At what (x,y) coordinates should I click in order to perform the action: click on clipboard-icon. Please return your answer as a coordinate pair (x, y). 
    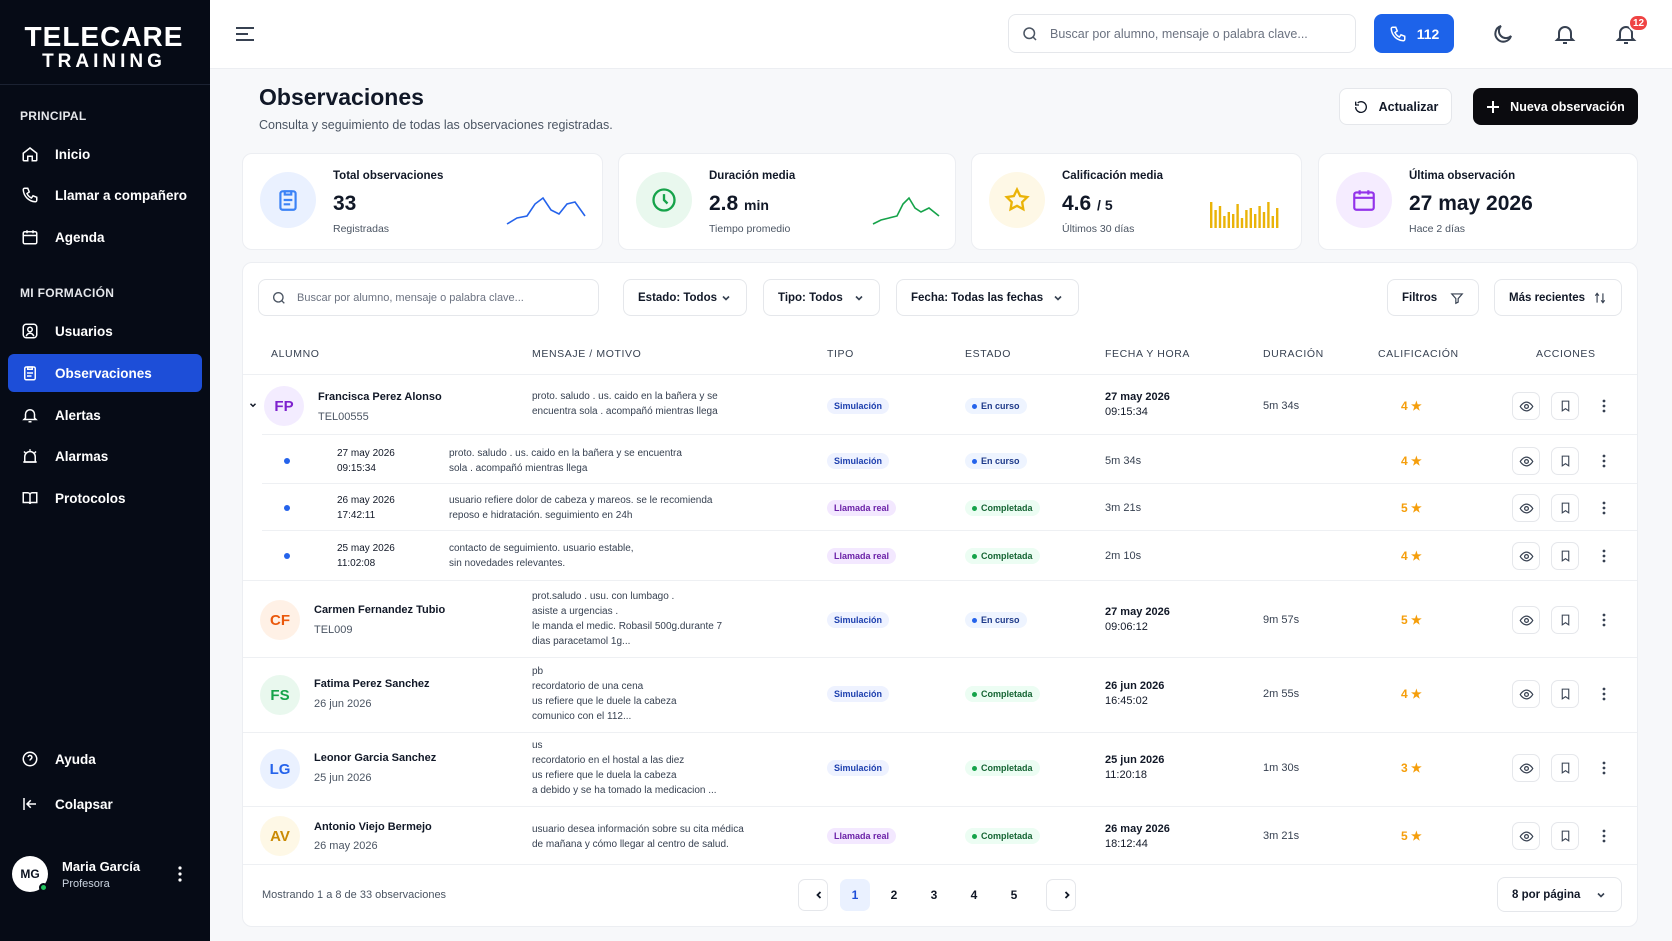
    Looking at the image, I should click on (30, 373).